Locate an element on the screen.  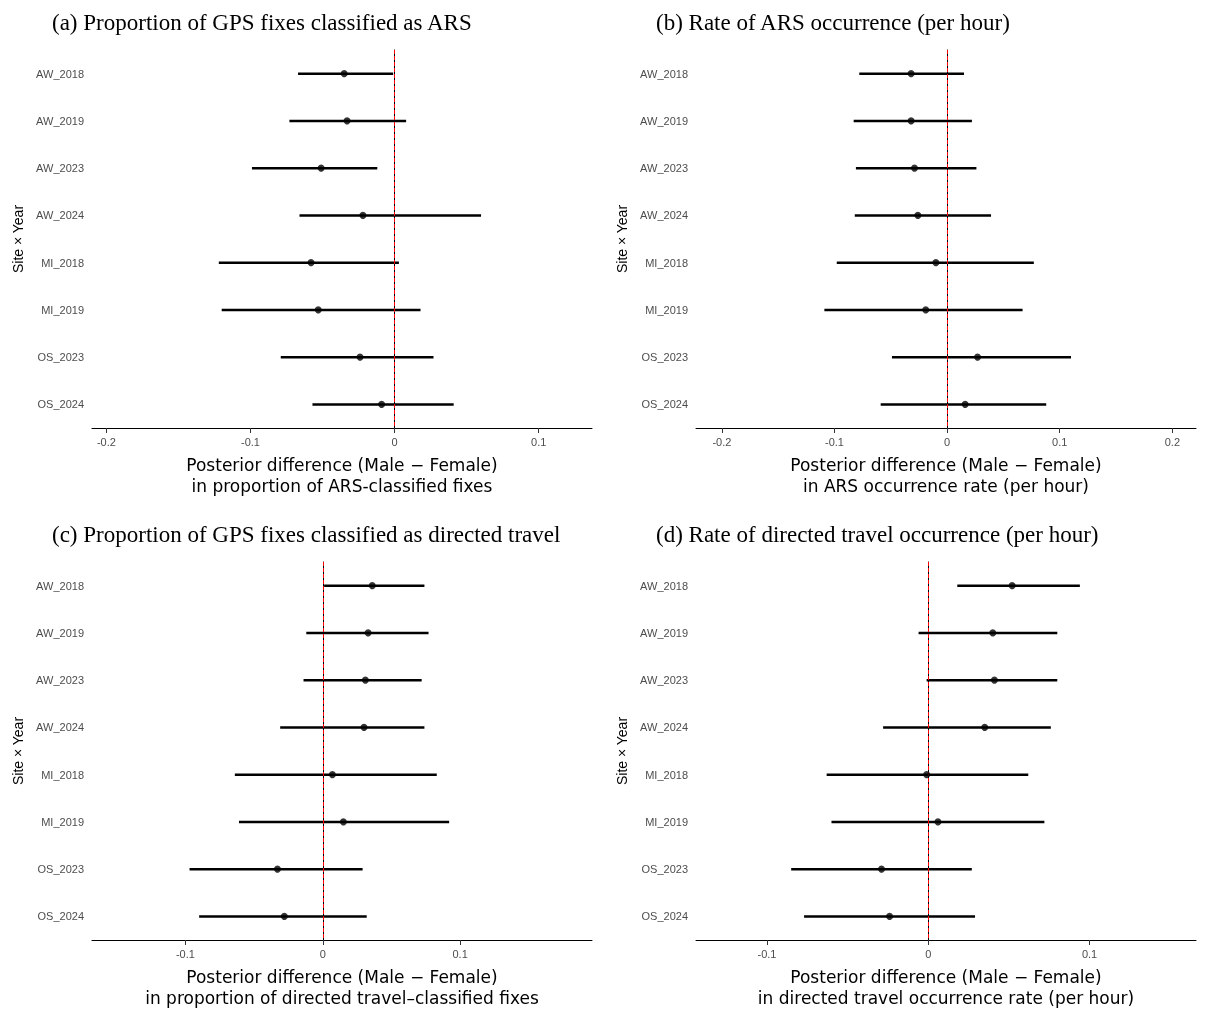
chart-title: (b) Rate of ARS occurrence (per hour) is located at coordinates (833, 22).